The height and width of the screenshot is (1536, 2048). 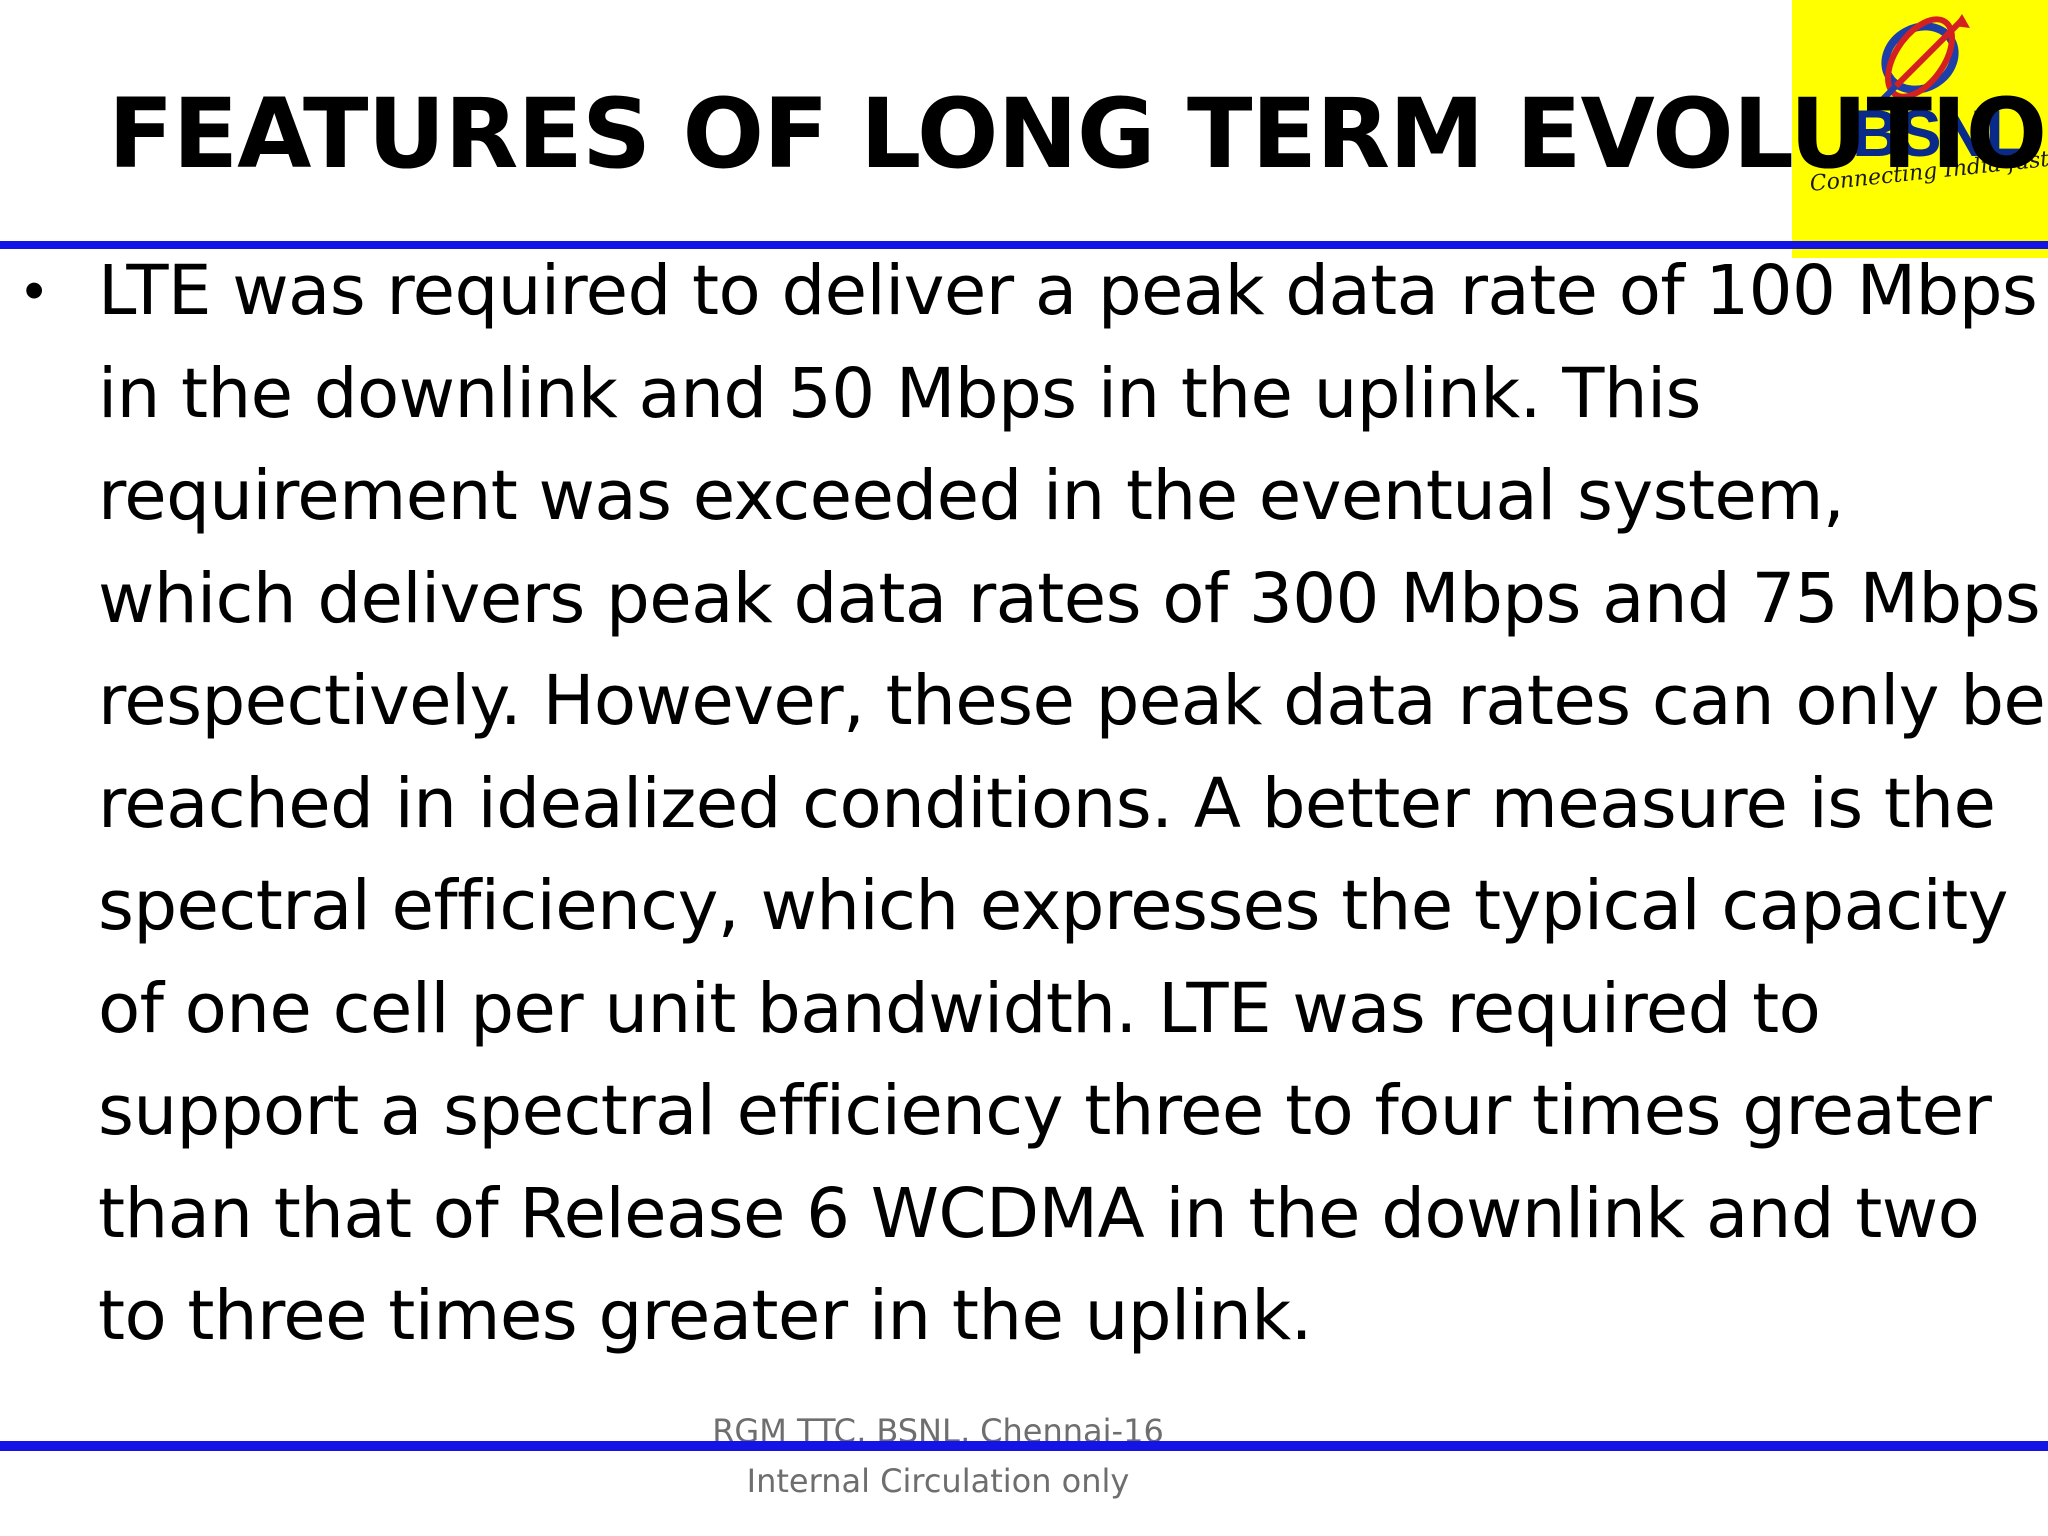 I want to click on bsnl-logo-icon, so click(x=1920, y=129).